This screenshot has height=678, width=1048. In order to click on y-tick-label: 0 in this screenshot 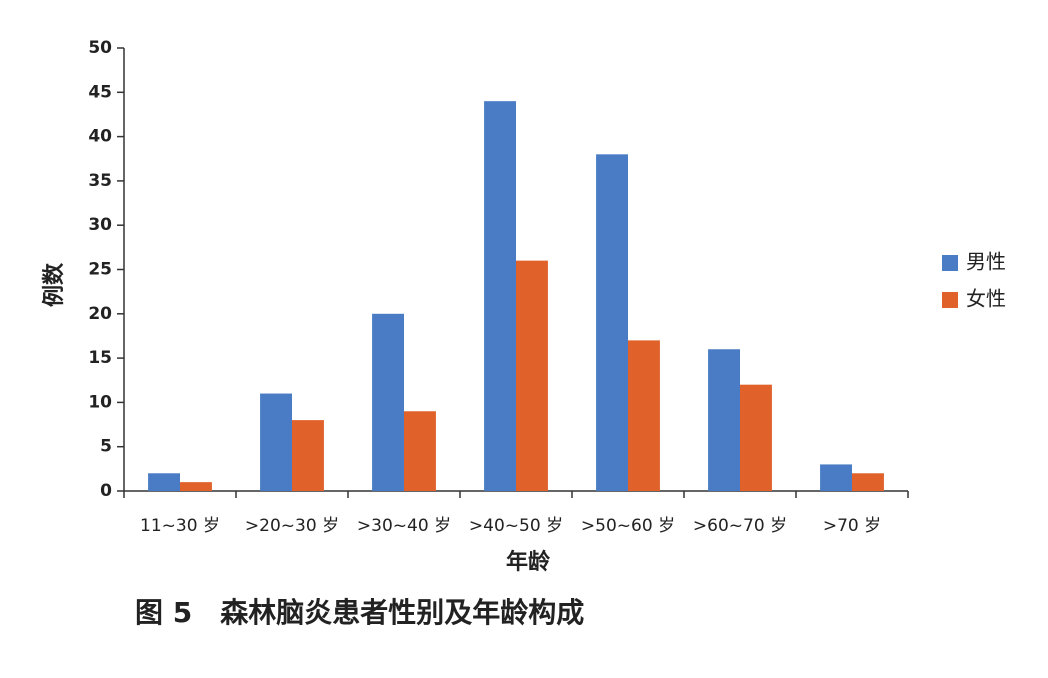, I will do `click(106, 491)`.